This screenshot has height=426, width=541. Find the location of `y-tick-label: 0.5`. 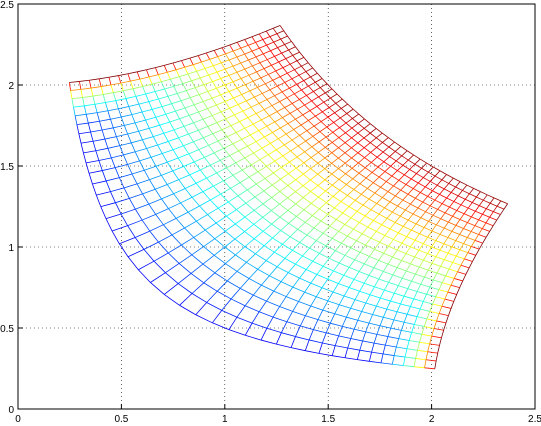

y-tick-label: 0.5 is located at coordinates (7, 329).